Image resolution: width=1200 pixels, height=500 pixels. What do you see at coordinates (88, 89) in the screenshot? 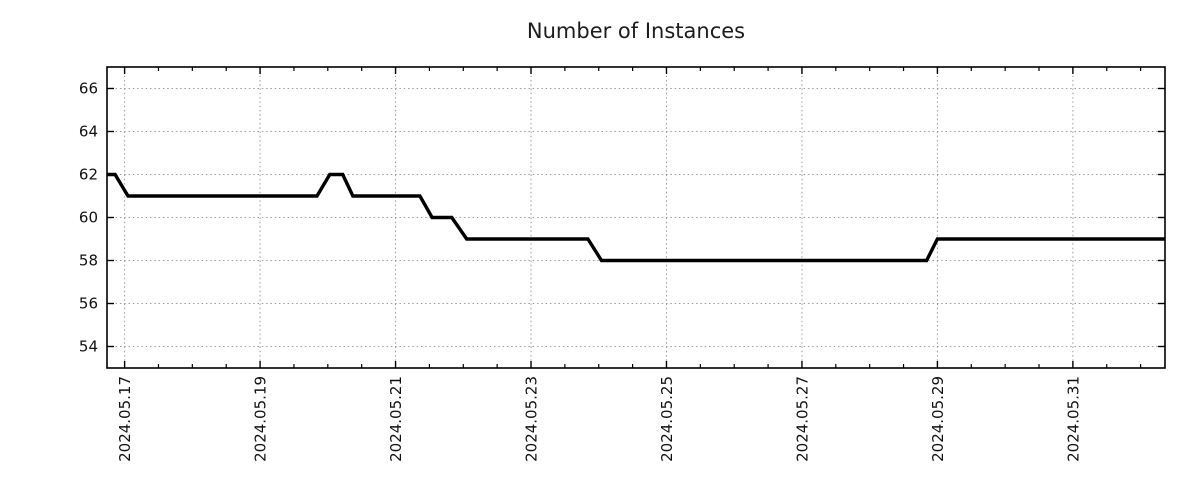
I see `y-tick-label: 66` at bounding box center [88, 89].